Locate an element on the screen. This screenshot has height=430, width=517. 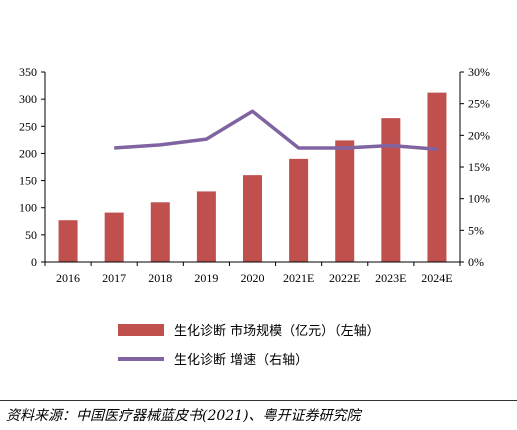
source-divider is located at coordinates (258, 400).